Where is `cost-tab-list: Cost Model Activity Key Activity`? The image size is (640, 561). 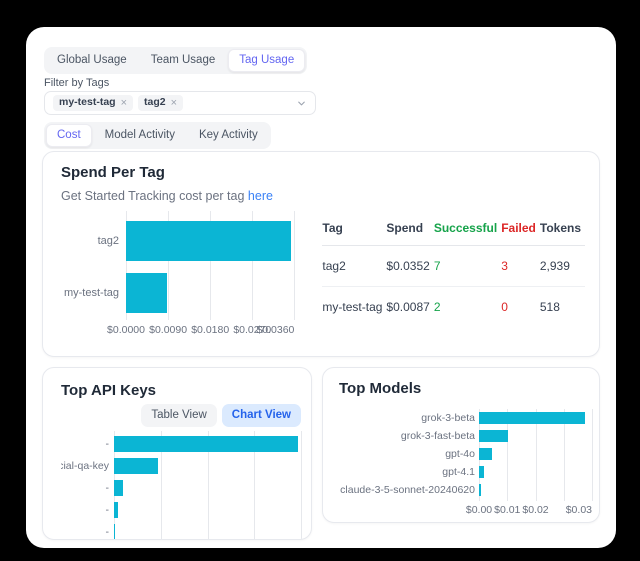
cost-tab-list: Cost Model Activity Key Activity is located at coordinates (157, 135).